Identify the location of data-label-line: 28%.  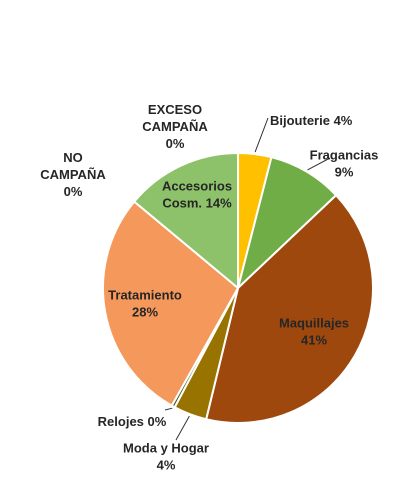
(145, 312).